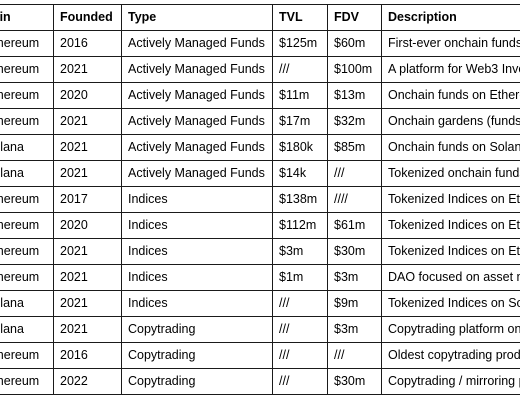 This screenshot has width=520, height=400. Describe the element at coordinates (300, 121) in the screenshot. I see `cell-tvl: $17m` at that location.